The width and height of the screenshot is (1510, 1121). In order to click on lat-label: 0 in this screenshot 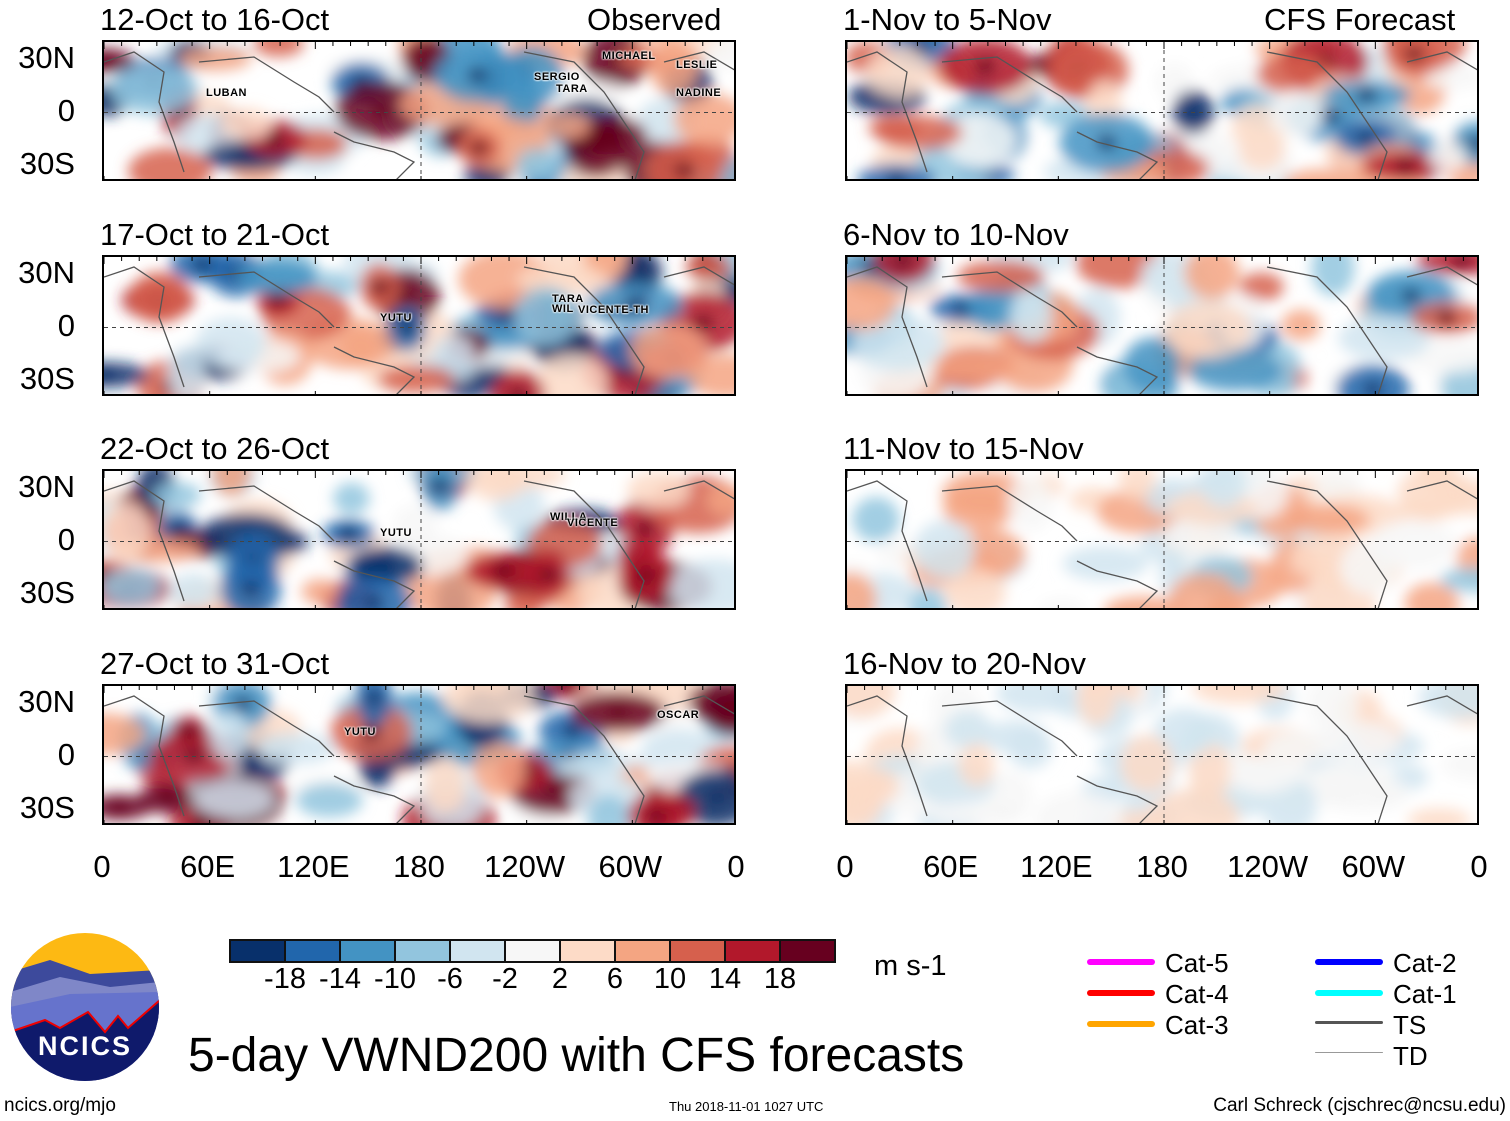, I will do `click(66, 325)`.